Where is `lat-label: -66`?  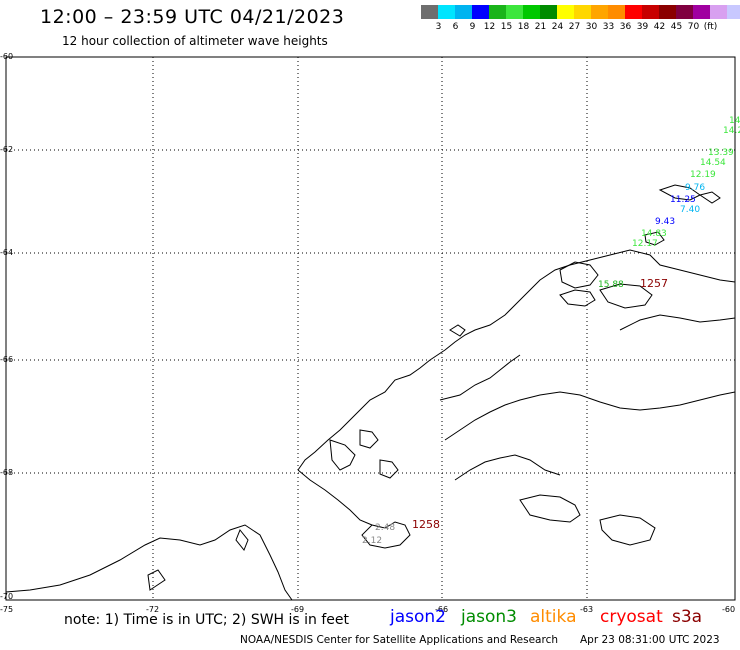
lat-label: -66 is located at coordinates (7, 359).